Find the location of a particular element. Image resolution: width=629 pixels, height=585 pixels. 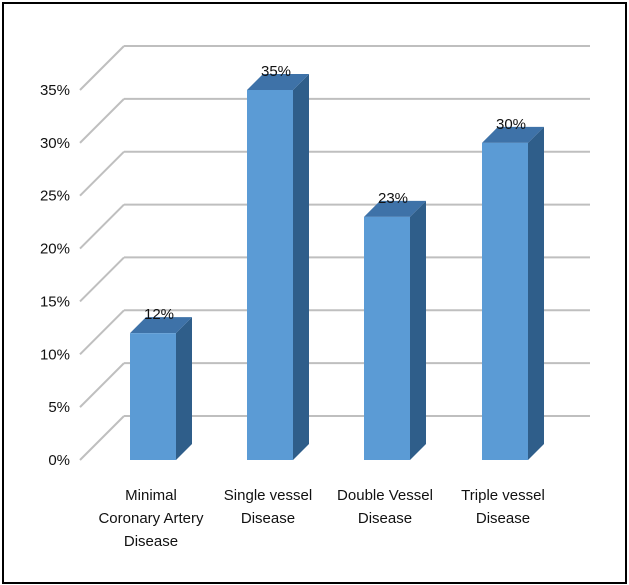

data-label: 12% is located at coordinates (159, 314).